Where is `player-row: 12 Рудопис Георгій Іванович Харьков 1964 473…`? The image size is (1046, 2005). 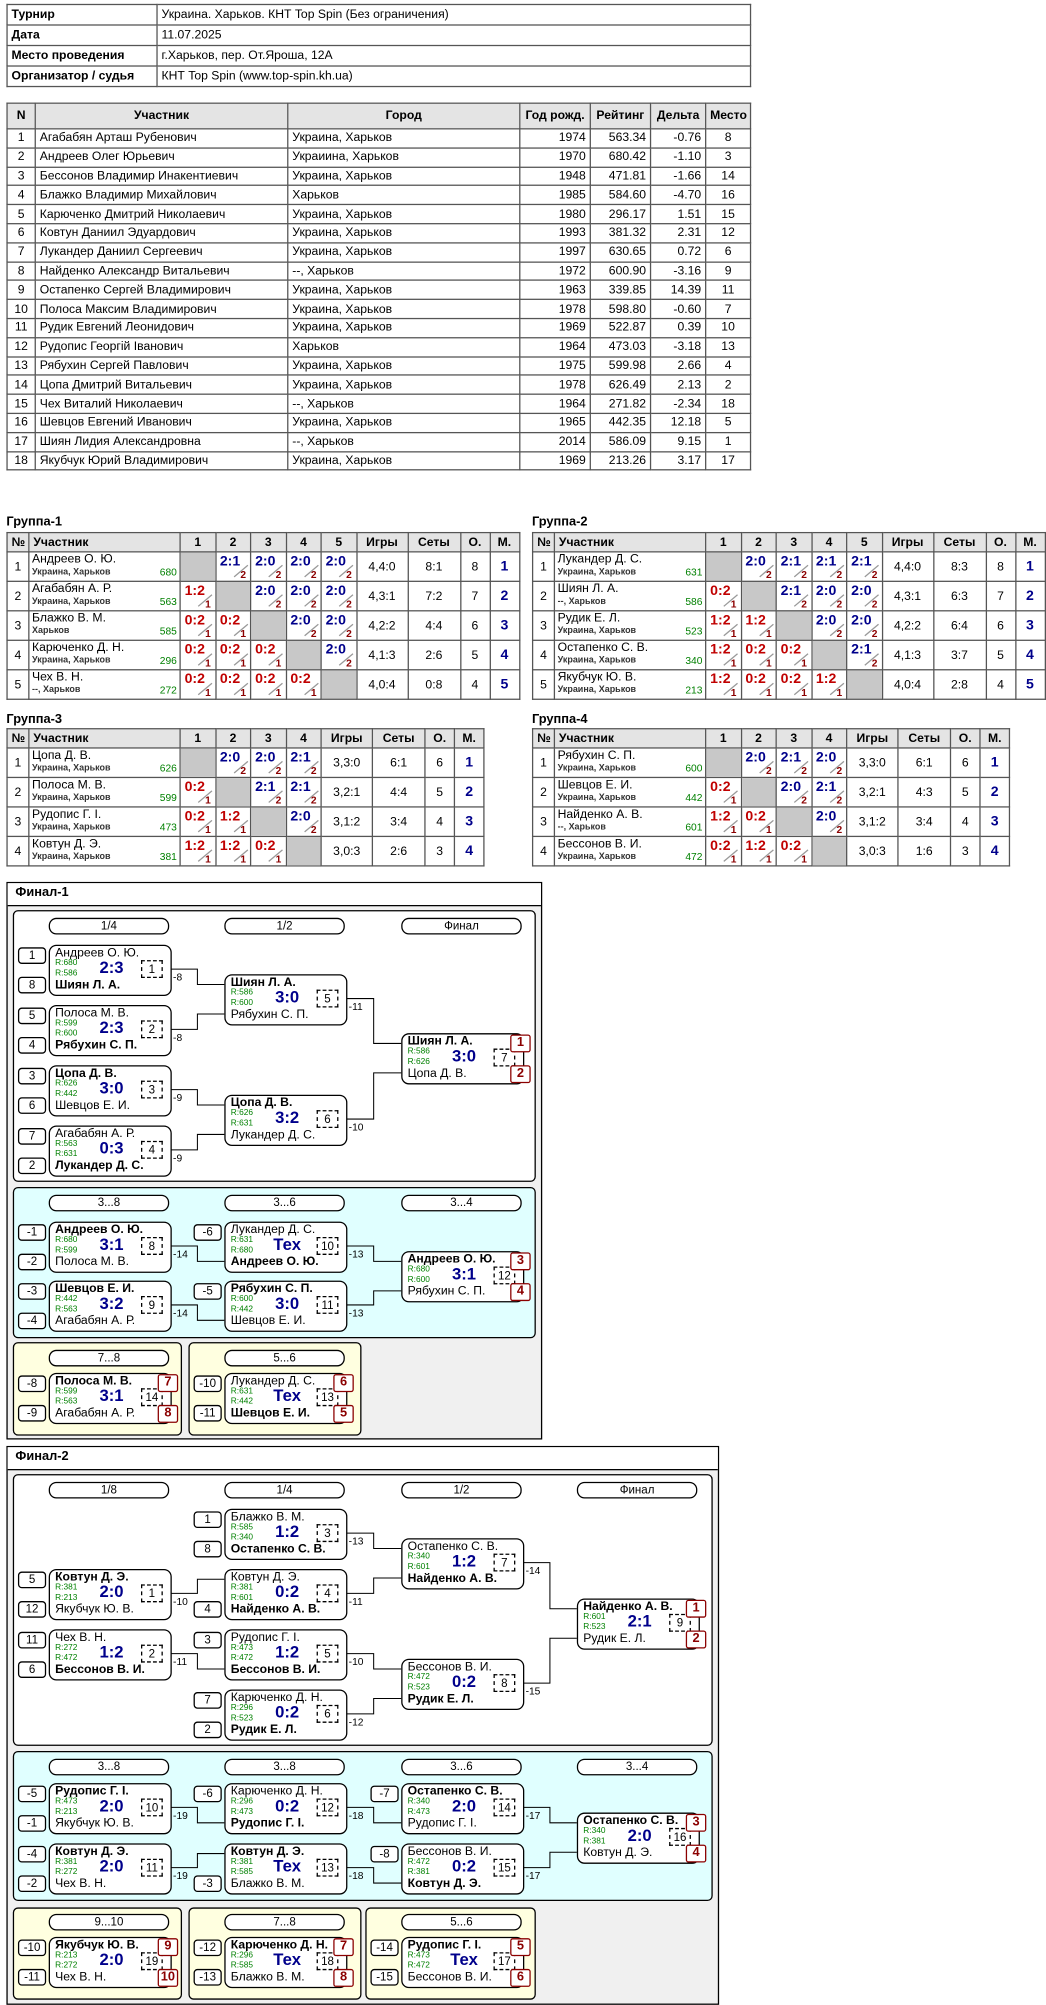 player-row: 12 Рудопис Георгій Іванович Харьков 1964 473… is located at coordinates (379, 347).